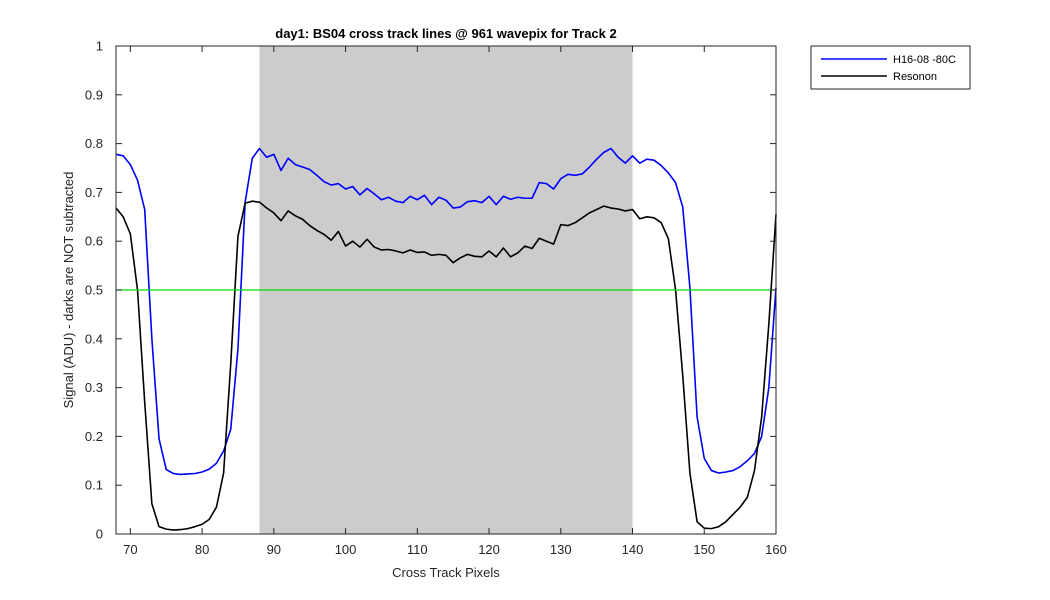 The image size is (1050, 600). Describe the element at coordinates (417, 549) in the screenshot. I see `x-tick-label: 110` at that location.